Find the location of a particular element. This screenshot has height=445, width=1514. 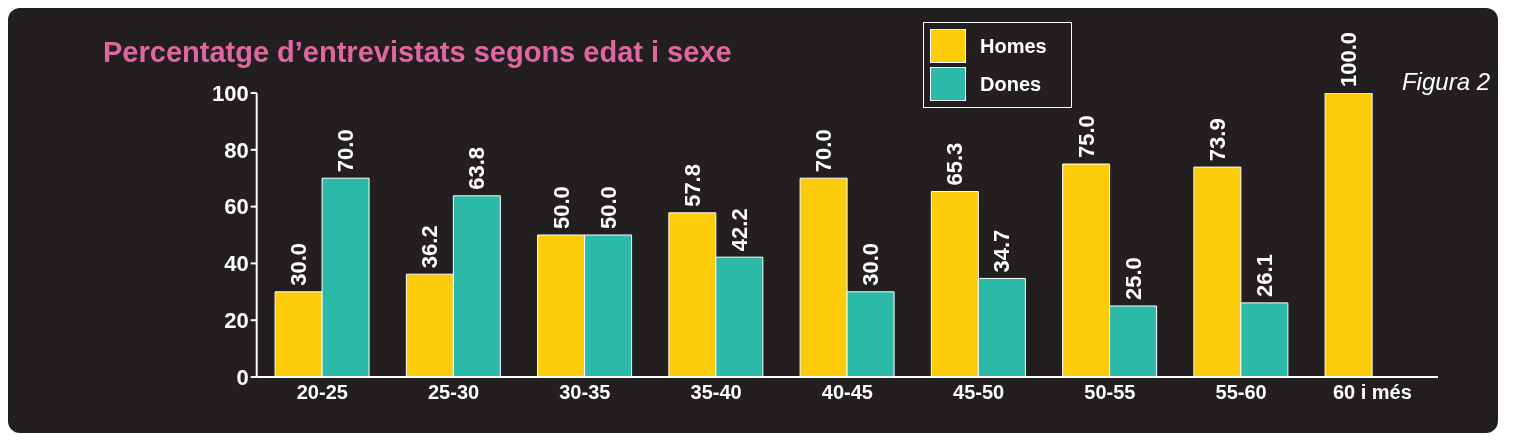

y-tick-label: 100 is located at coordinates (230, 93).